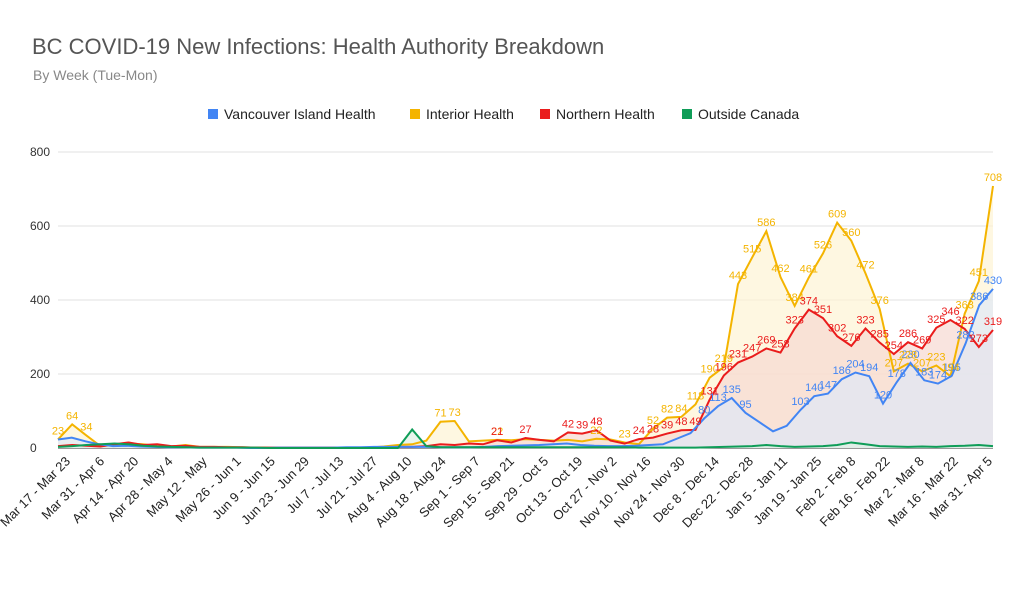 Image resolution: width=1023 pixels, height=596 pixels. What do you see at coordinates (842, 371) in the screenshot?
I see `data-label: 186` at bounding box center [842, 371].